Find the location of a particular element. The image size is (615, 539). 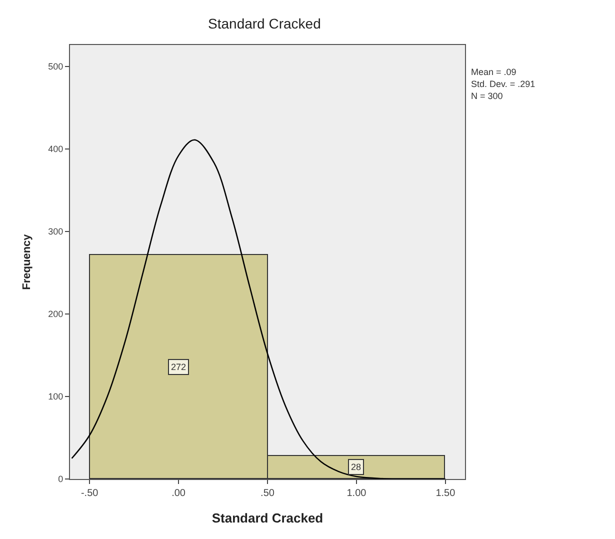

y-tick-label: 500 is located at coordinates (56, 67).